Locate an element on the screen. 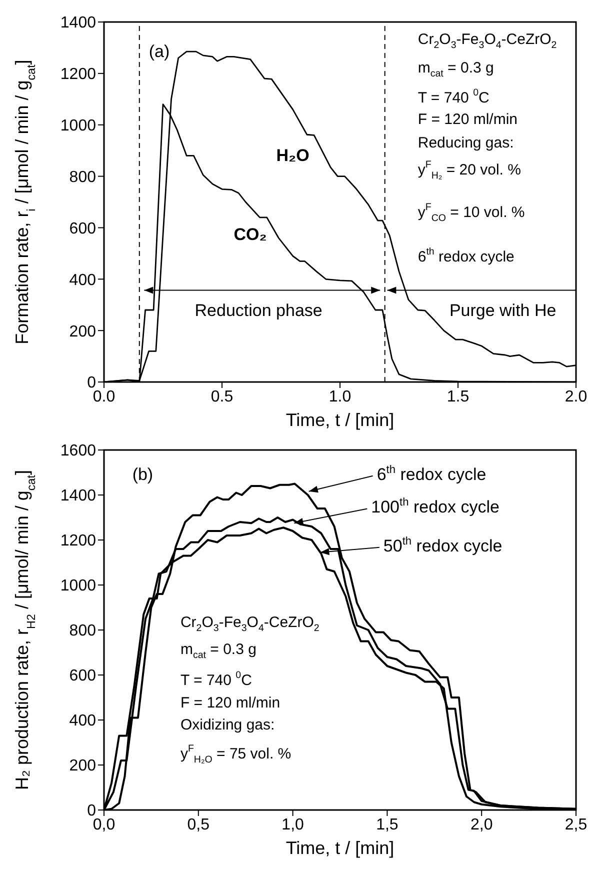 This screenshot has width=593, height=876. x-tick-label: 1.0 is located at coordinates (340, 397).